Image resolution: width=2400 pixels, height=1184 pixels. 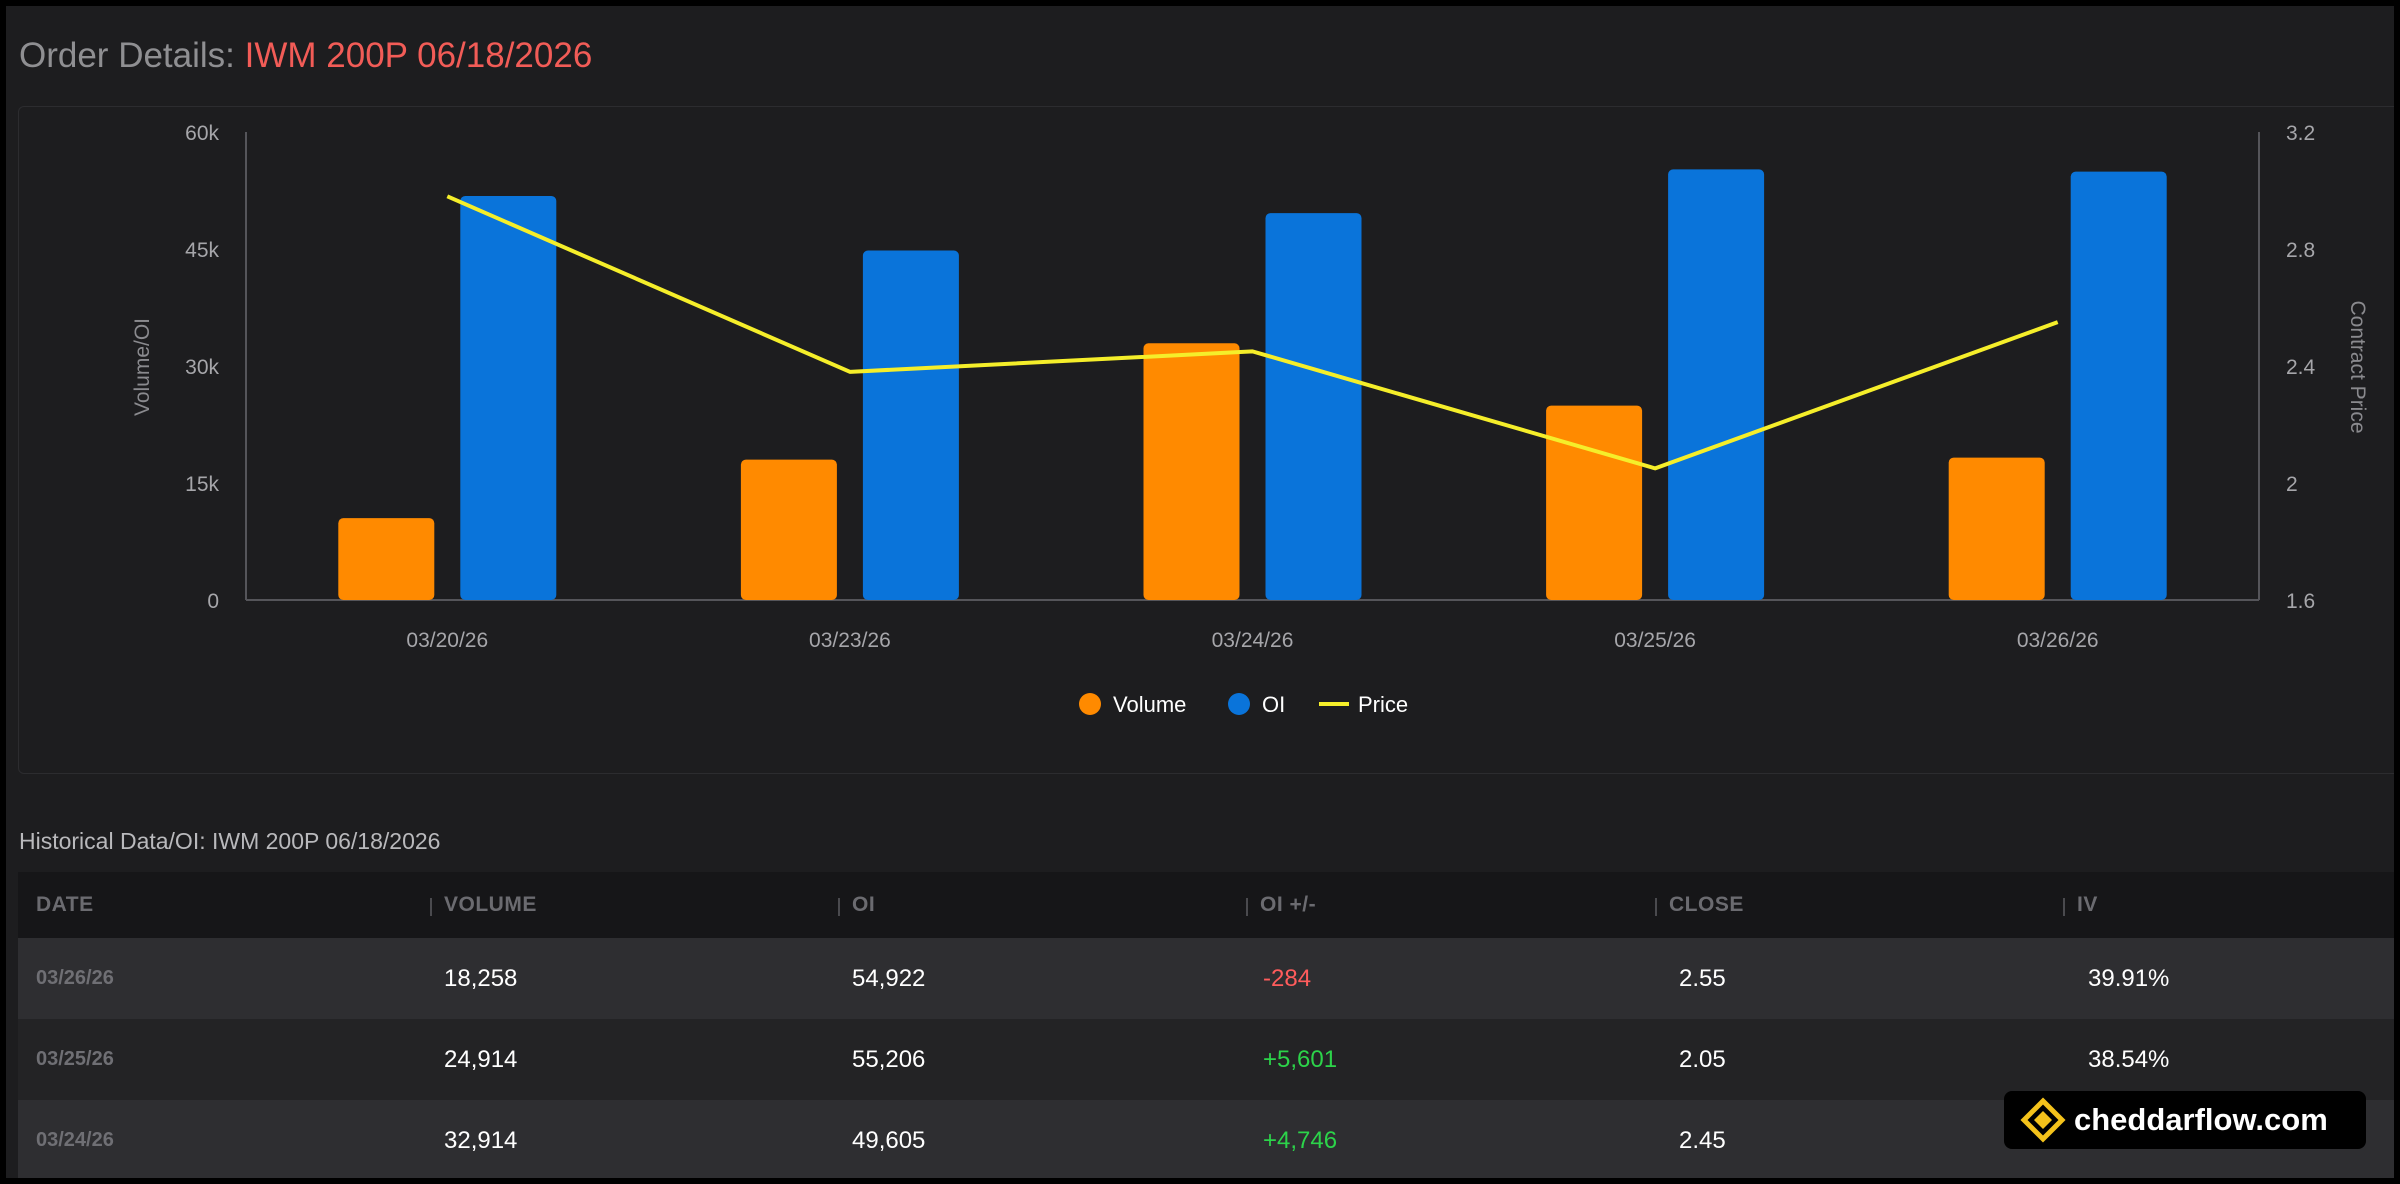 What do you see at coordinates (1702, 1140) in the screenshot?
I see `cell-close: 2.45` at bounding box center [1702, 1140].